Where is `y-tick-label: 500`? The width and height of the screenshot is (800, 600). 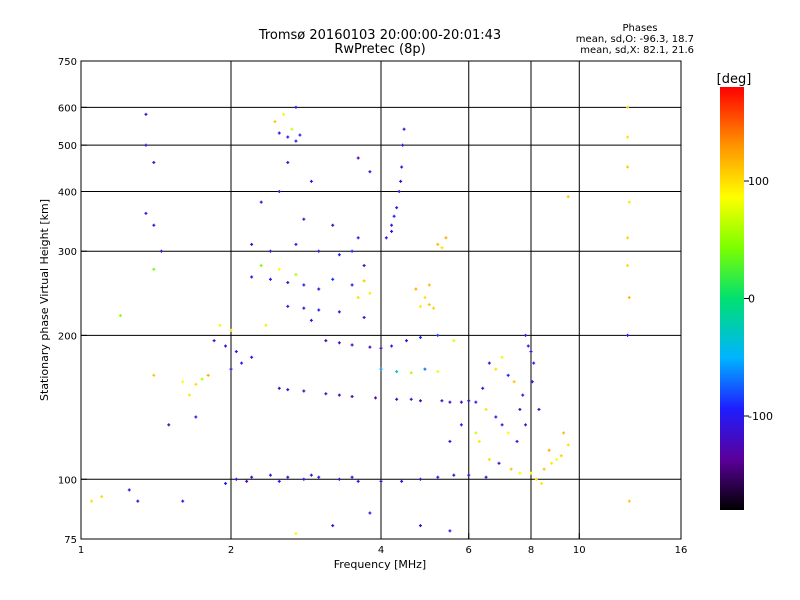 y-tick-label: 500 is located at coordinates (67, 146).